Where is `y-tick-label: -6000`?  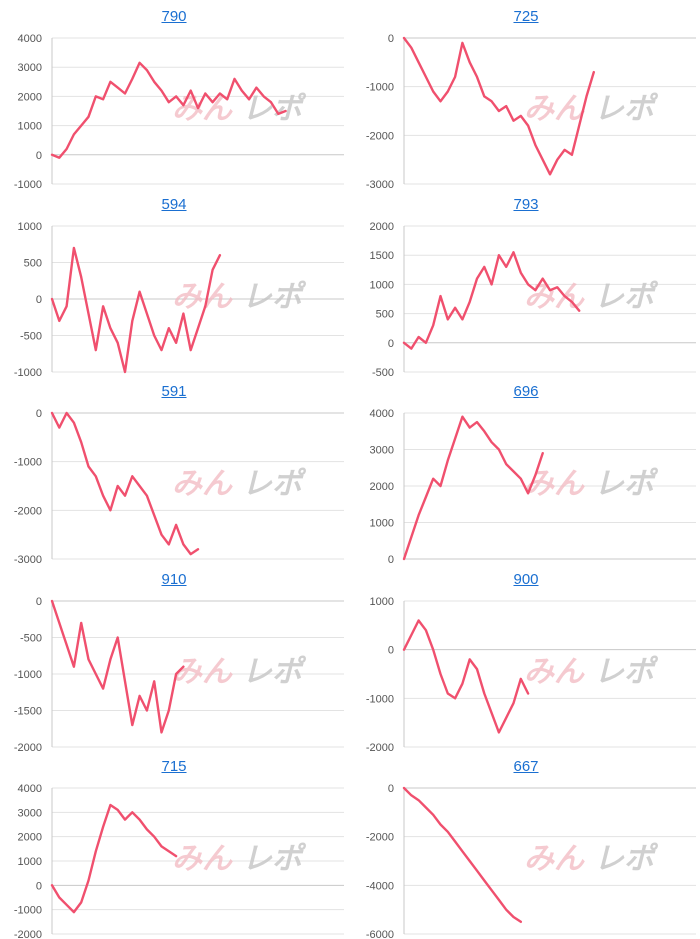 y-tick-label: -6000 is located at coordinates (380, 933).